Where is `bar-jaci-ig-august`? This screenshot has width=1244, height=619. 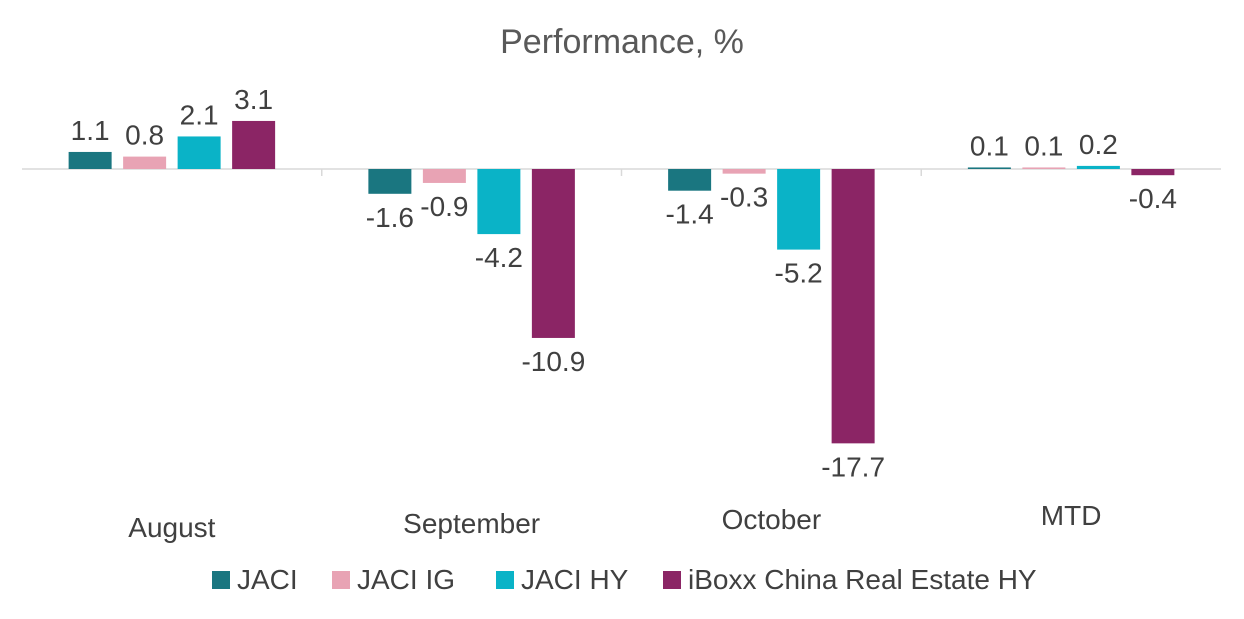 bar-jaci-ig-august is located at coordinates (145, 162).